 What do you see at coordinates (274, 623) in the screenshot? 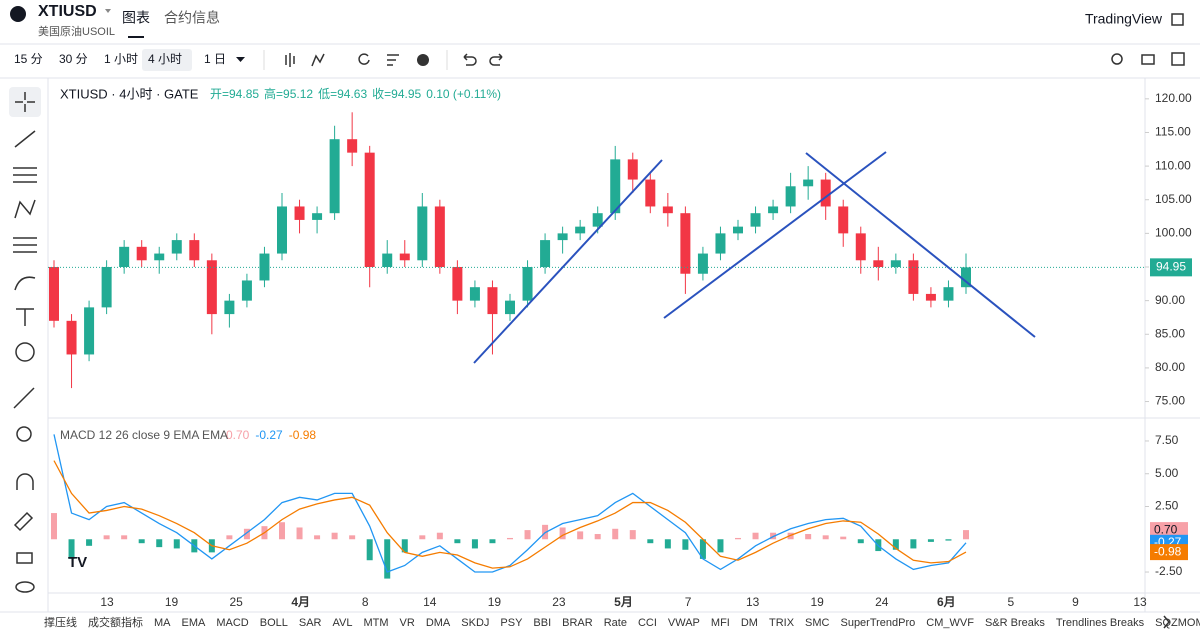
I see `indicator-button: BOLL` at bounding box center [274, 623].